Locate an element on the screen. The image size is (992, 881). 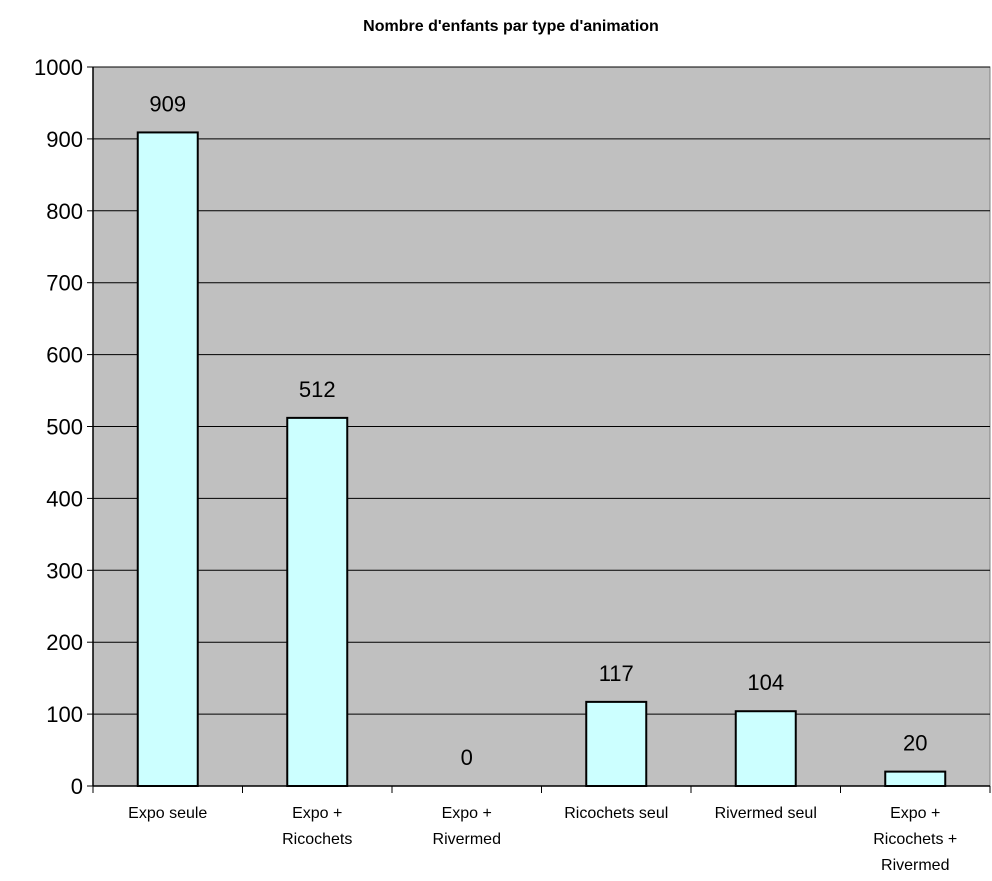
y-tick-label: 600 is located at coordinates (64, 355).